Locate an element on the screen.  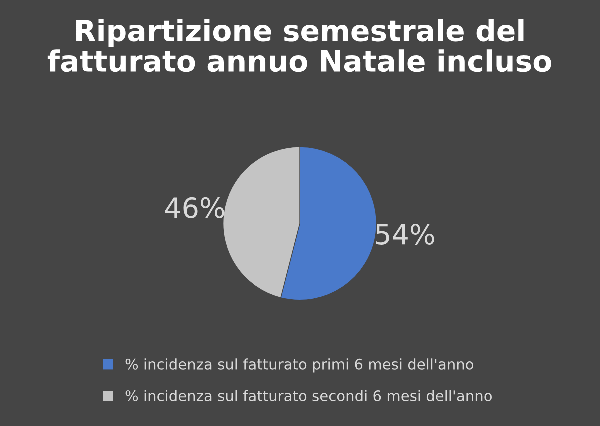
data-label: 54% is located at coordinates (405, 234).